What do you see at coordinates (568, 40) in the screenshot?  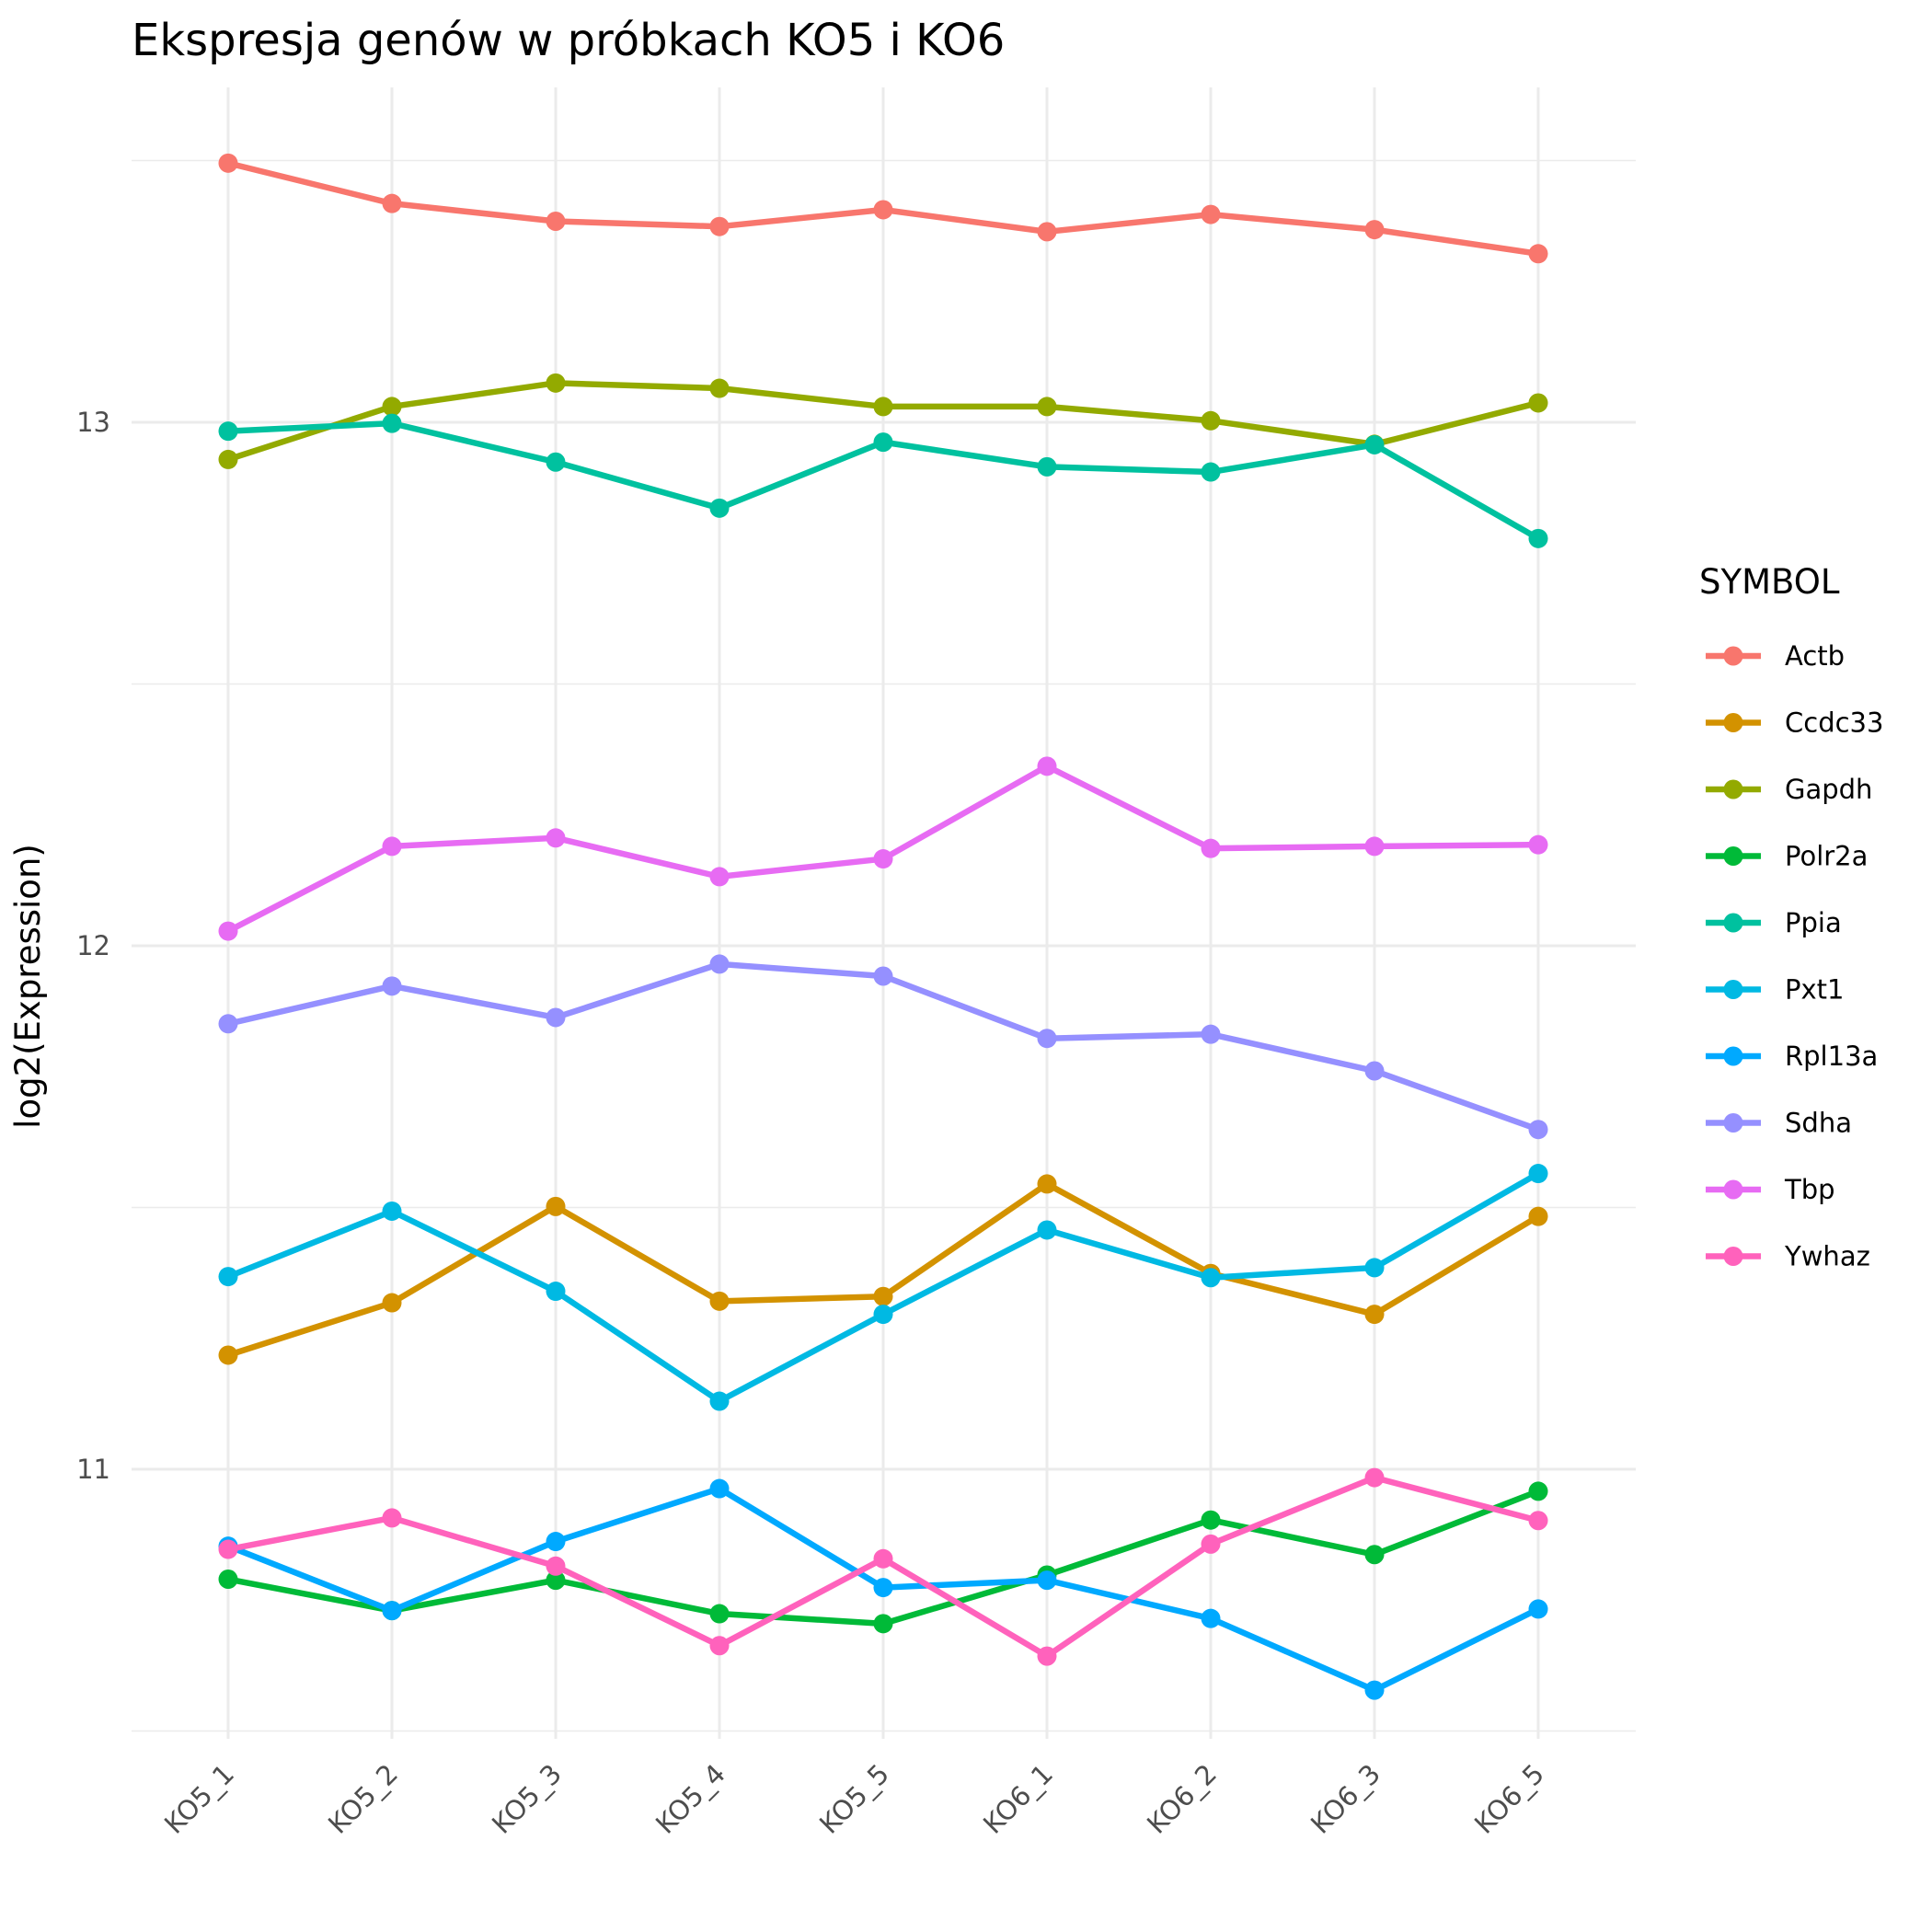 I see `chart-title: Ekspresja genów w próbkach KO5 i KO6` at bounding box center [568, 40].